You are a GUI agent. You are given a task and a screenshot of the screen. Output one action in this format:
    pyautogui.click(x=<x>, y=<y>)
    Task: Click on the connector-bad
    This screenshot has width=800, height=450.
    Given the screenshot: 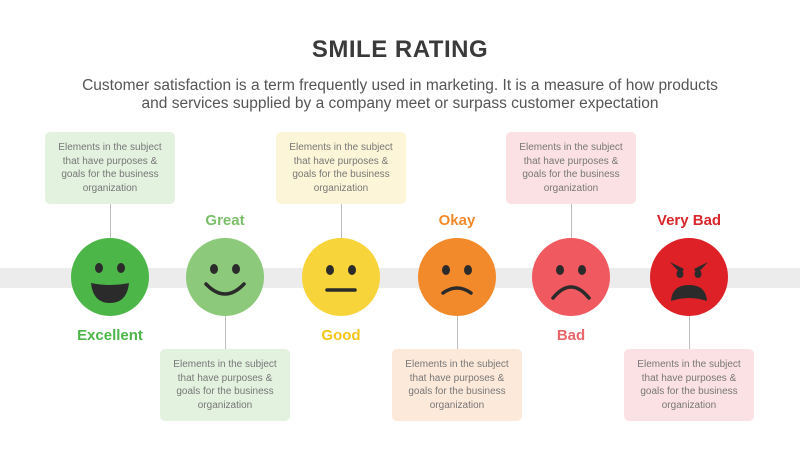 What is the action you would take?
    pyautogui.click(x=571, y=221)
    